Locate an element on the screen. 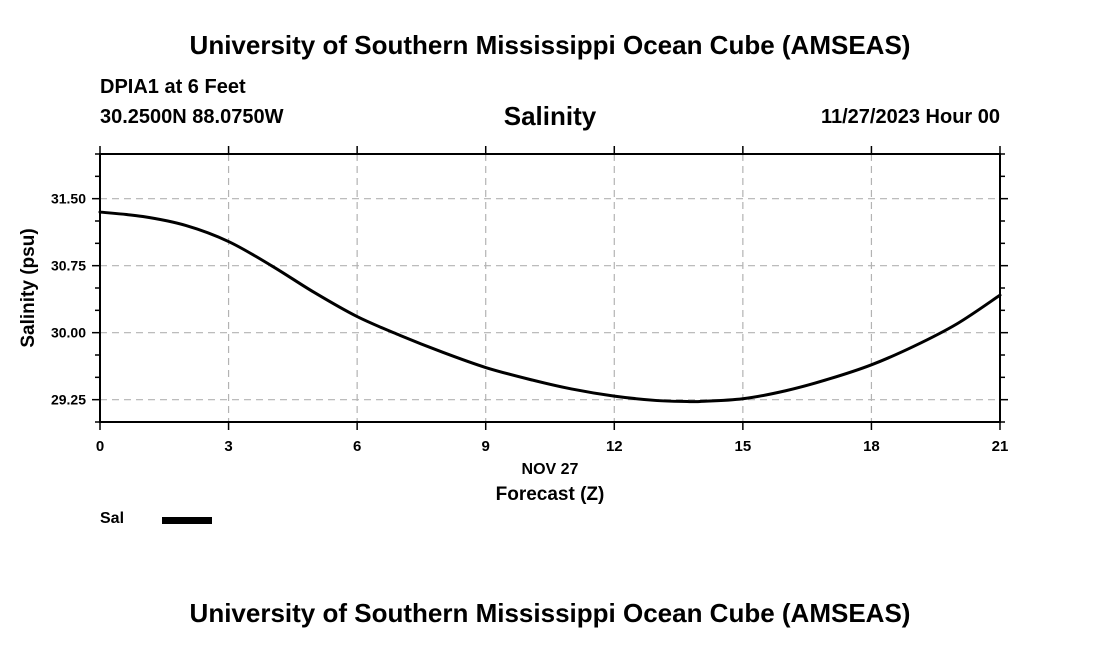 The image size is (1100, 650). x-tick-label: 6 is located at coordinates (357, 446).